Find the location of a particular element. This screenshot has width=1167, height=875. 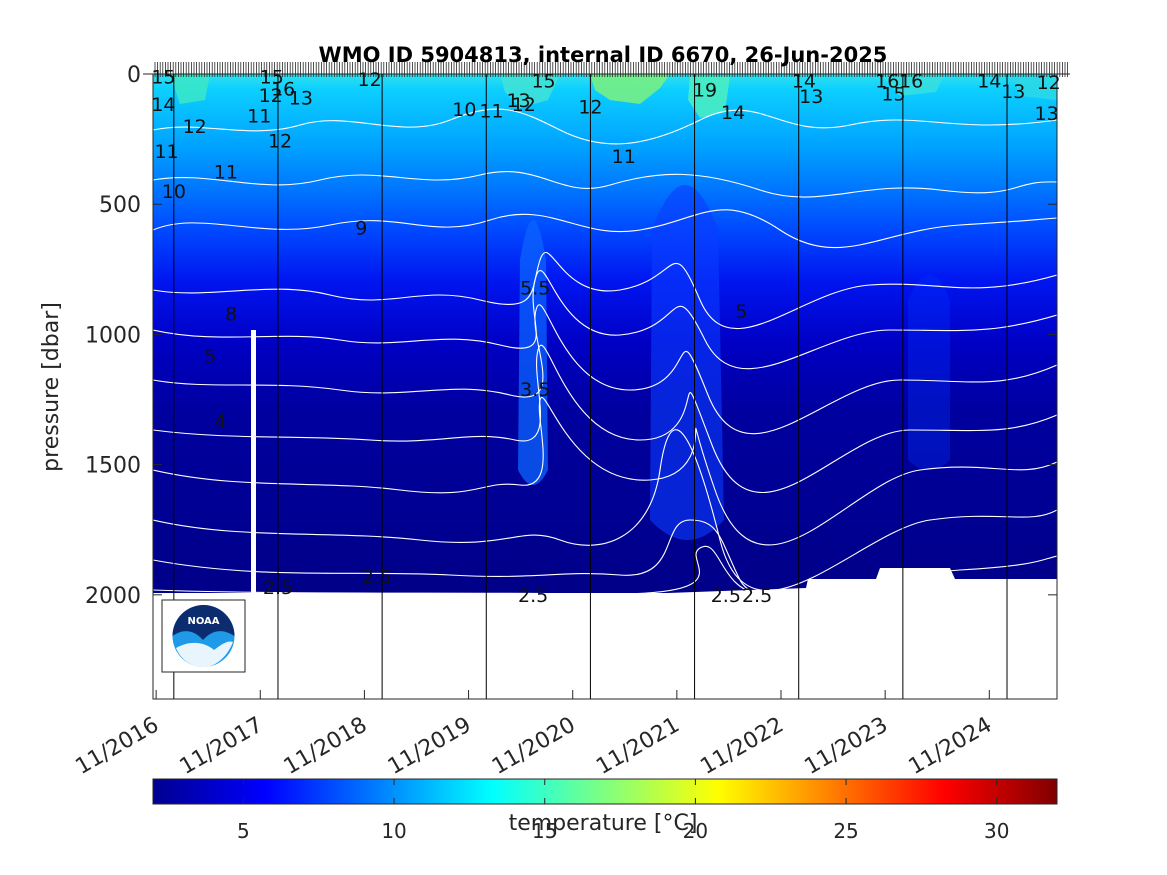

x-tick-label: 11/2022 is located at coordinates (742, 746).